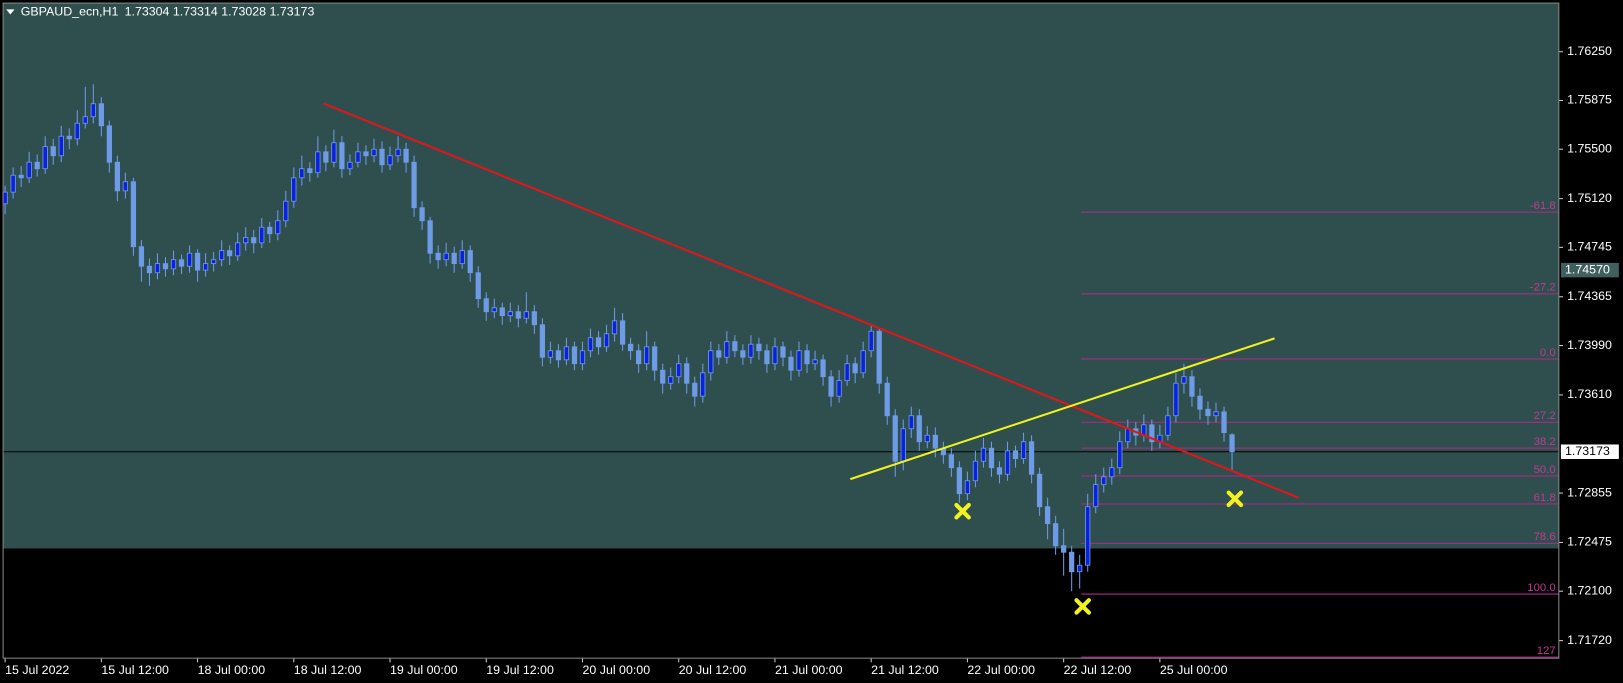 The height and width of the screenshot is (683, 1623). I want to click on fib-label: 0.0, so click(1548, 353).